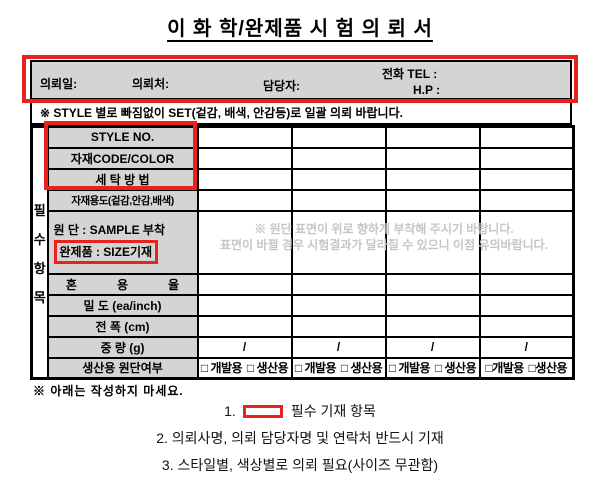  Describe the element at coordinates (122, 326) in the screenshot. I see `fabric-width-label: 전 폭 (cm)` at that location.